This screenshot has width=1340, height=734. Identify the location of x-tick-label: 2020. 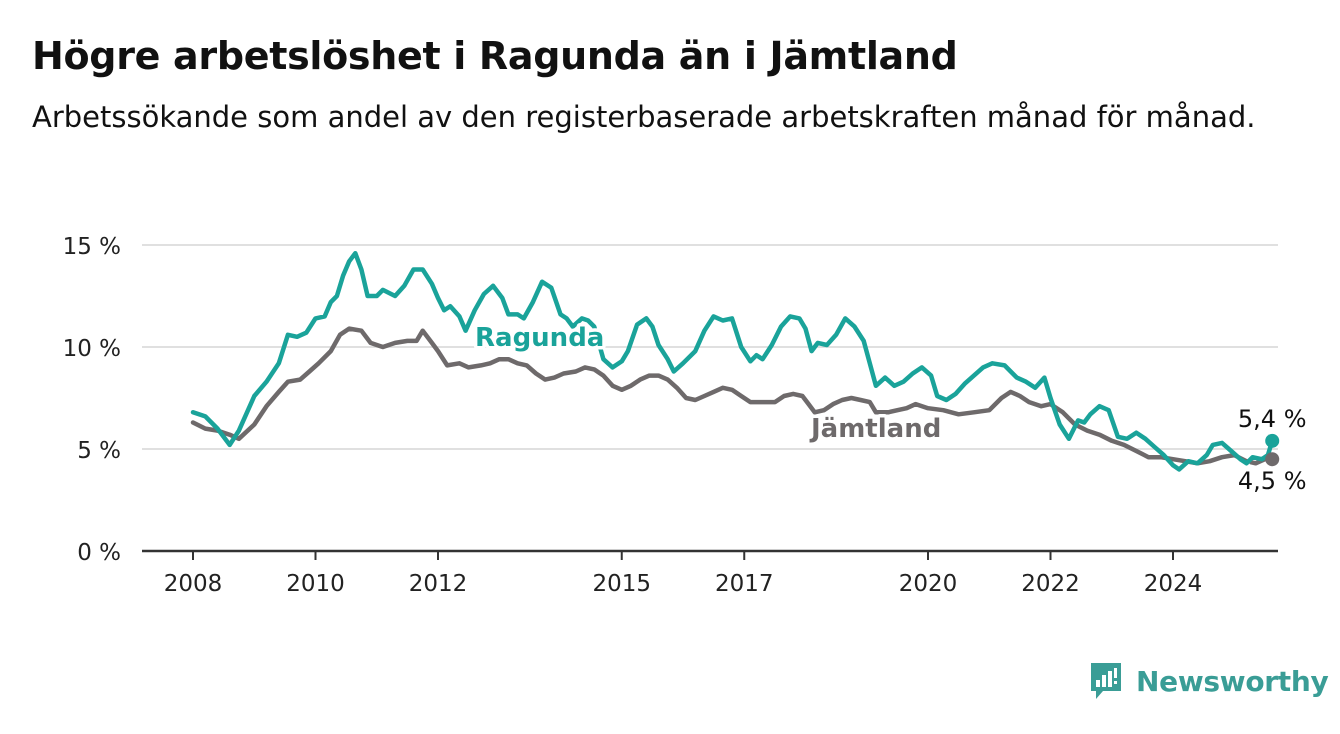
(928, 584).